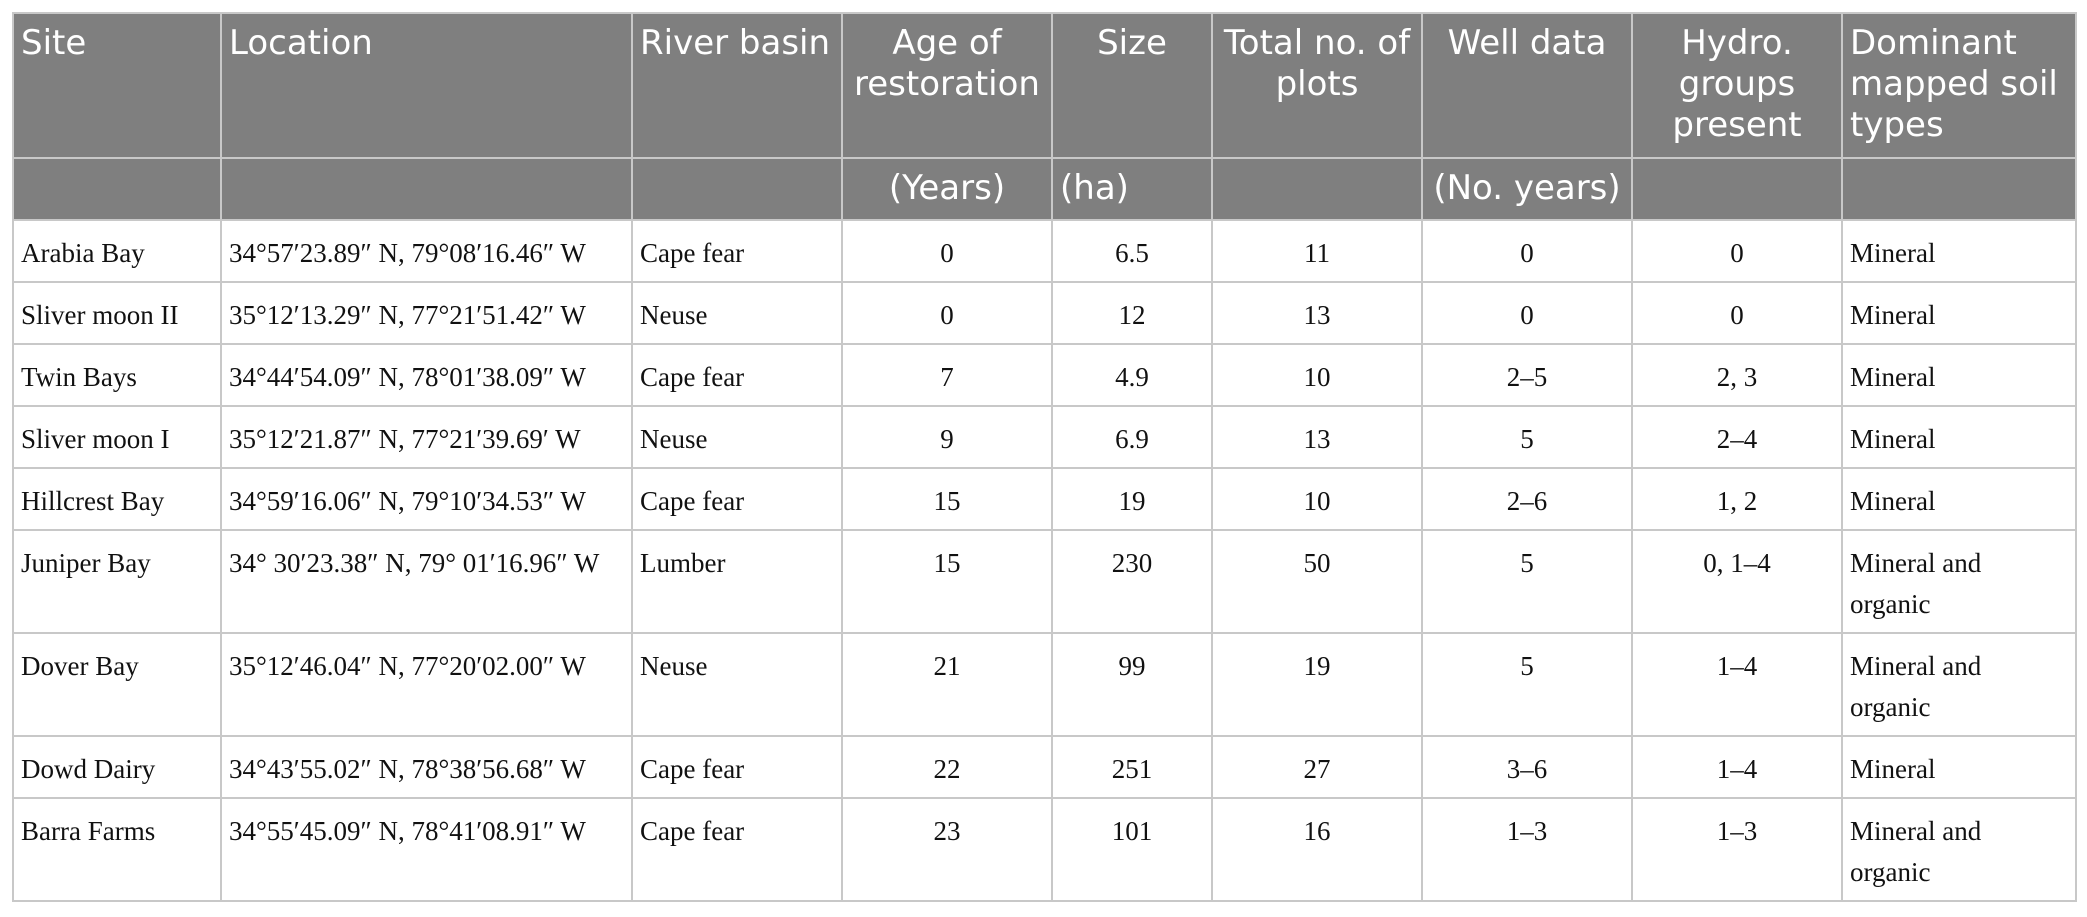 This screenshot has height=917, width=2087. I want to click on header-size: Size, so click(1132, 85).